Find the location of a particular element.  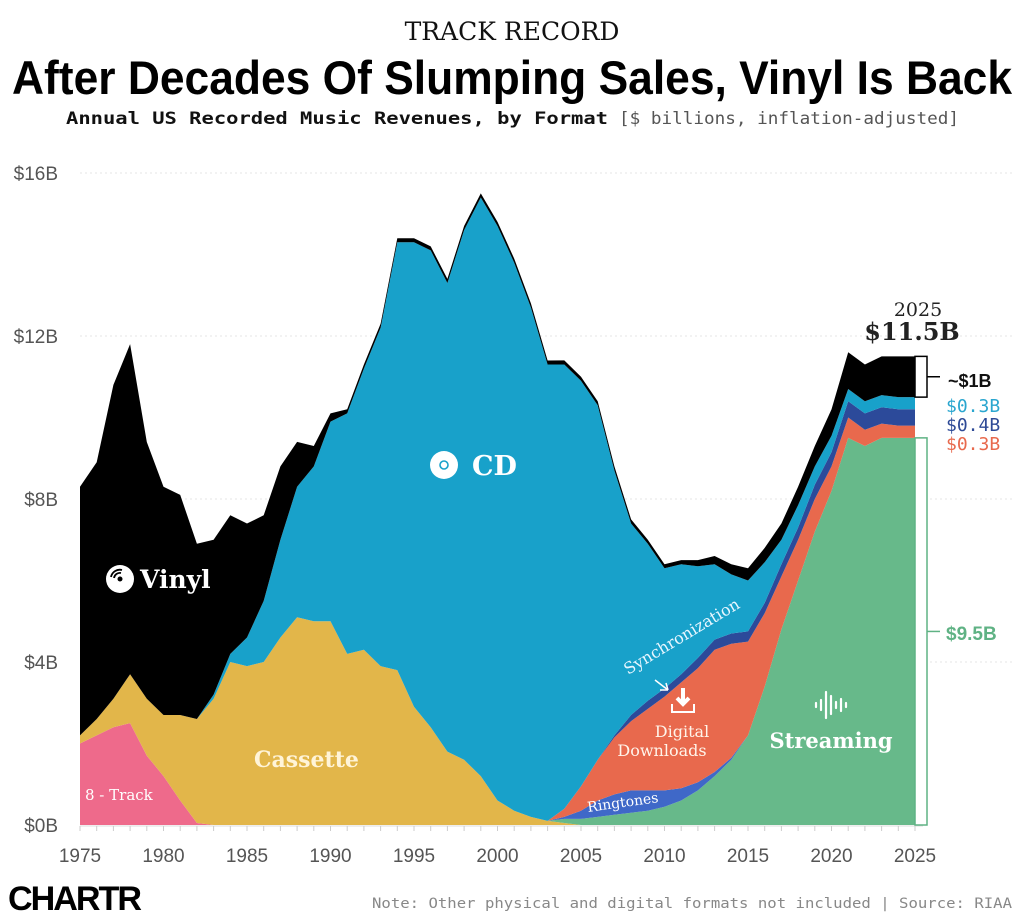

synchronization-arrow is located at coordinates (661, 685).